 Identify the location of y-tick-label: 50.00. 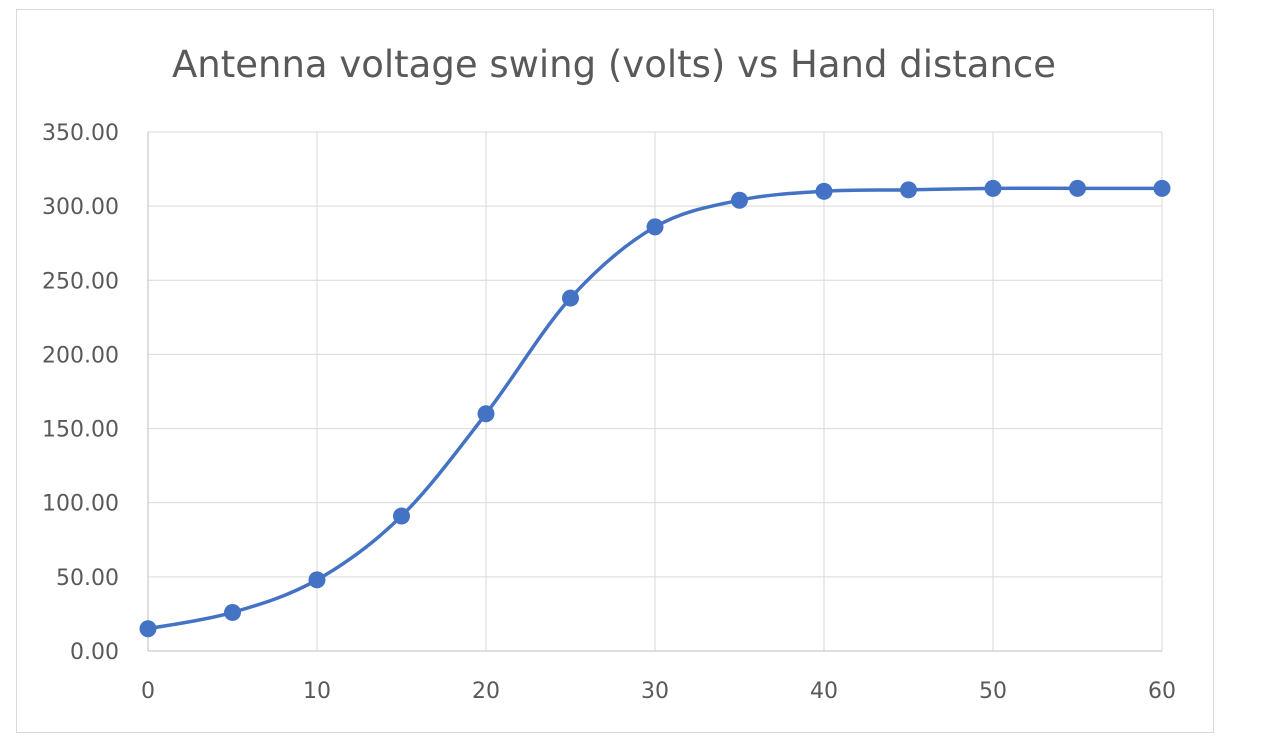
(87, 578).